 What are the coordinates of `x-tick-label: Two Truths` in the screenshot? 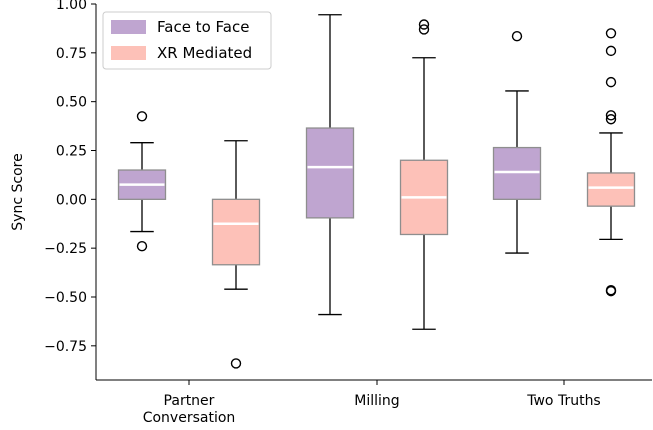 It's located at (563, 401).